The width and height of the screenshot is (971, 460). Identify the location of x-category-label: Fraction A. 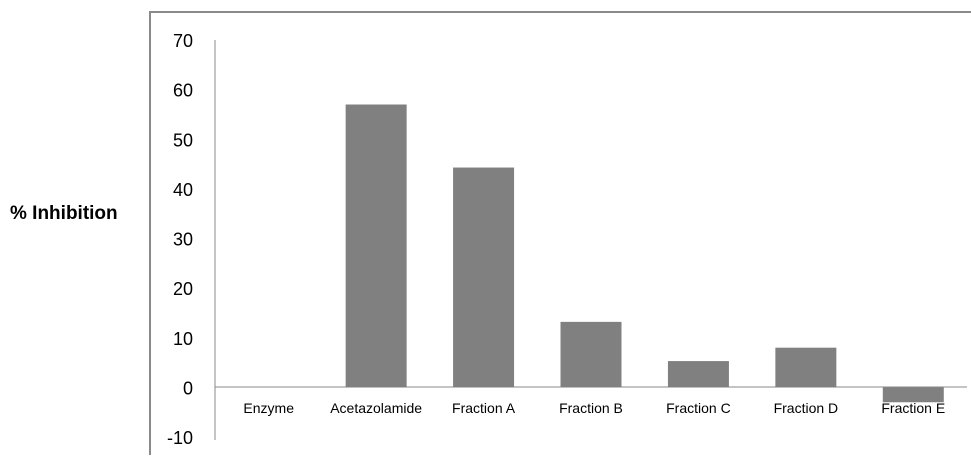
(484, 408).